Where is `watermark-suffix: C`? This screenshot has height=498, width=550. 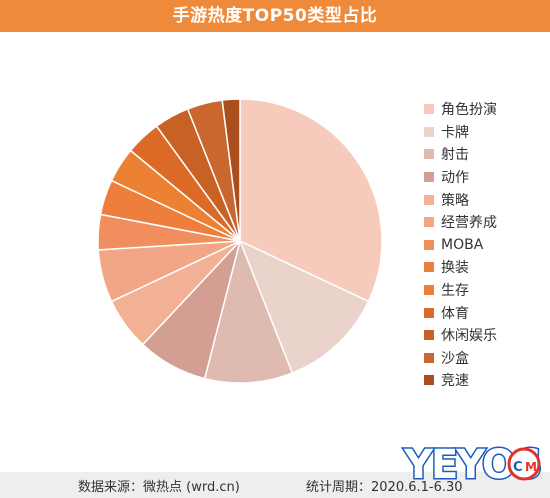
watermark-suffix: C is located at coordinates (518, 467).